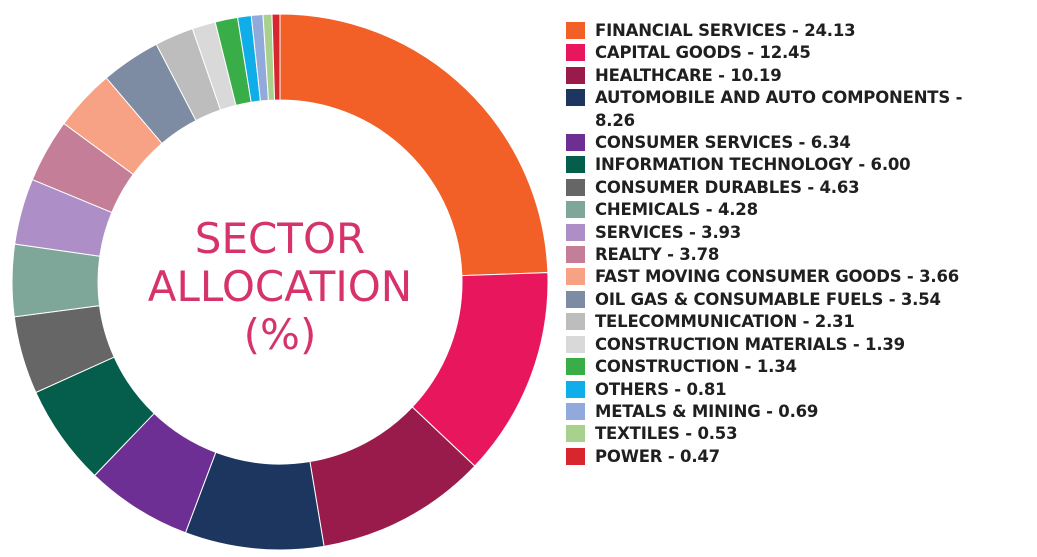 The width and height of the screenshot is (1037, 557). What do you see at coordinates (668, 232) in the screenshot?
I see `legend-label: SERVICES - 3.93` at bounding box center [668, 232].